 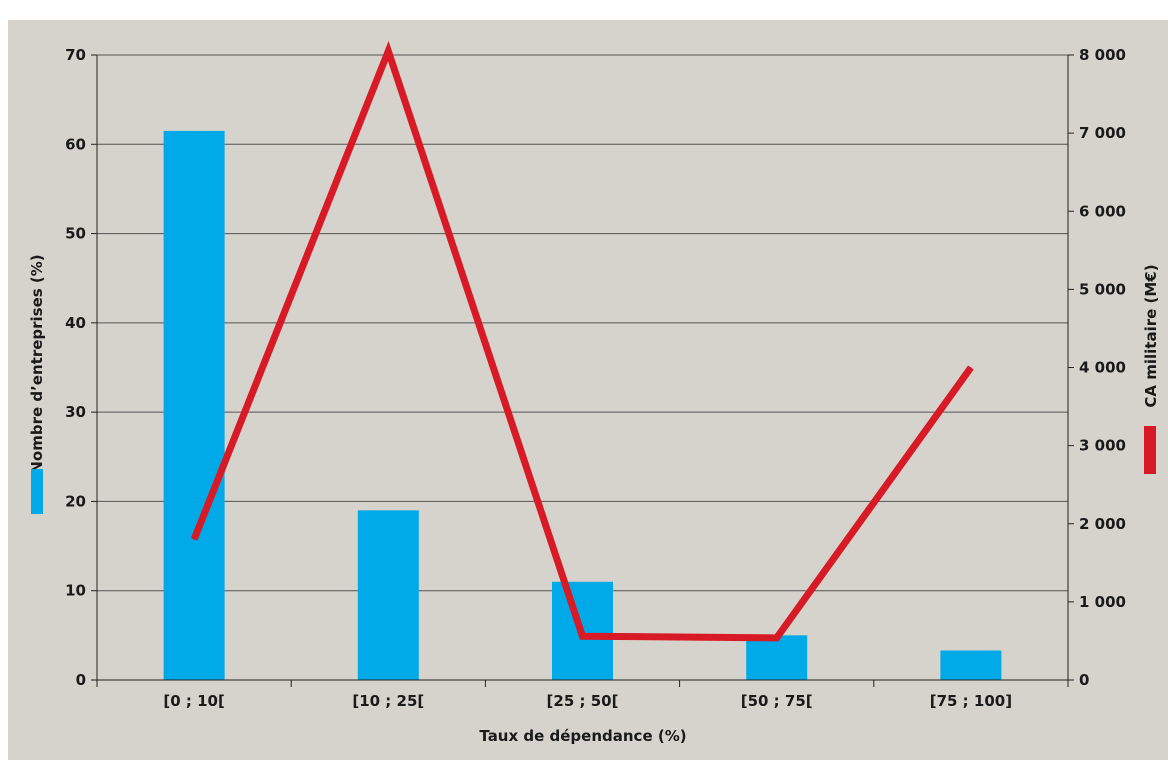 What do you see at coordinates (1102, 368) in the screenshot?
I see `y2-tick-label: 4 000` at bounding box center [1102, 368].